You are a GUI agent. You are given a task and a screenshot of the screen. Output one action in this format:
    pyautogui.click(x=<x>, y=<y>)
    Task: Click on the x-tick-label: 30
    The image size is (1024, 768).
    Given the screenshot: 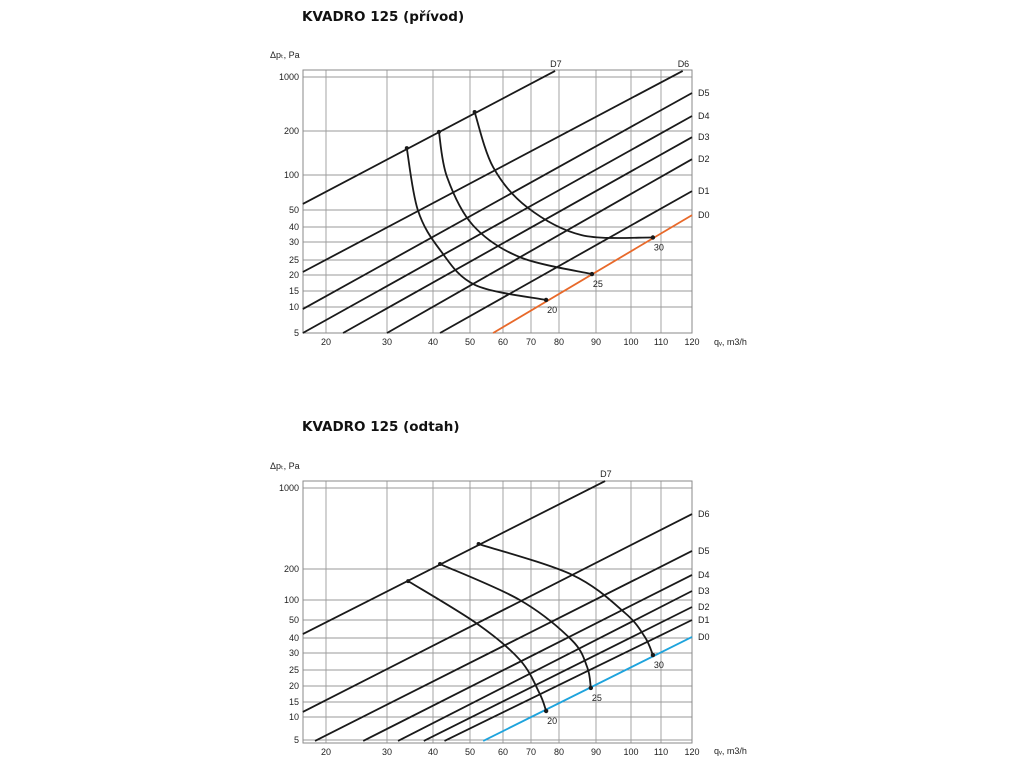 What is the action you would take?
    pyautogui.click(x=387, y=342)
    